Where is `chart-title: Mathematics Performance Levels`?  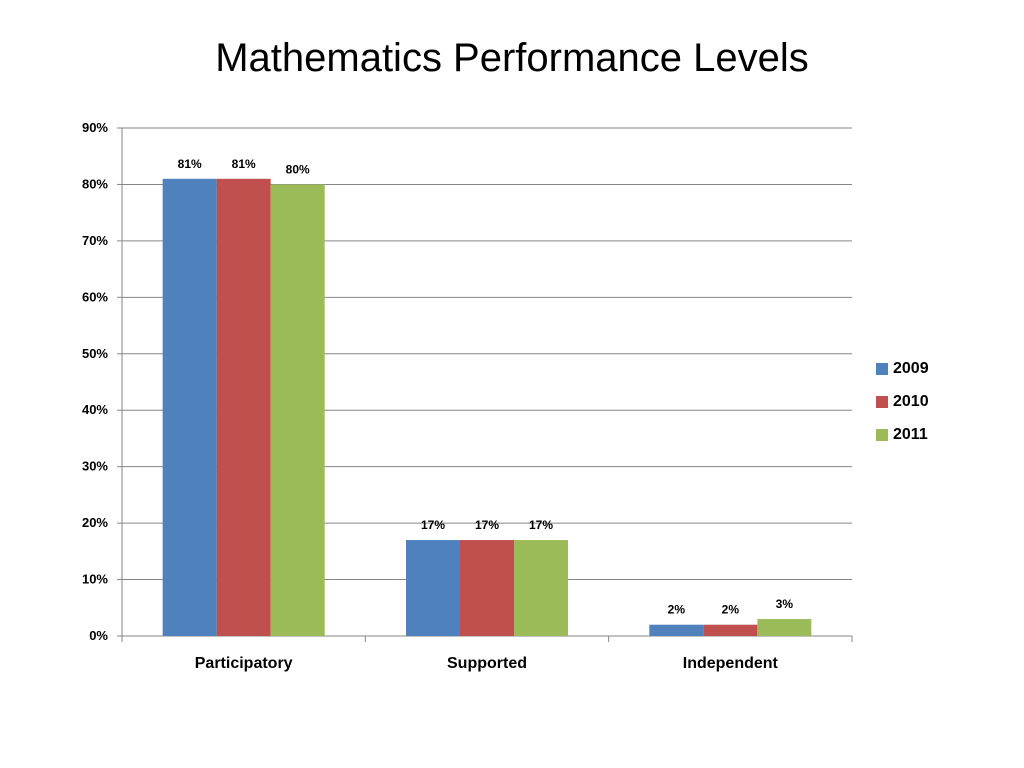
chart-title: Mathematics Performance Levels is located at coordinates (512, 58).